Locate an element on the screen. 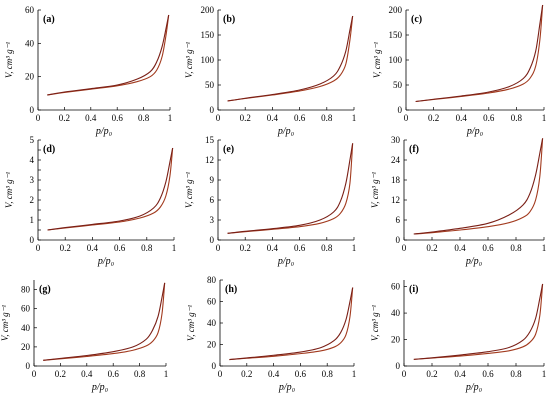  y-tick-label: 24 is located at coordinates (396, 160).